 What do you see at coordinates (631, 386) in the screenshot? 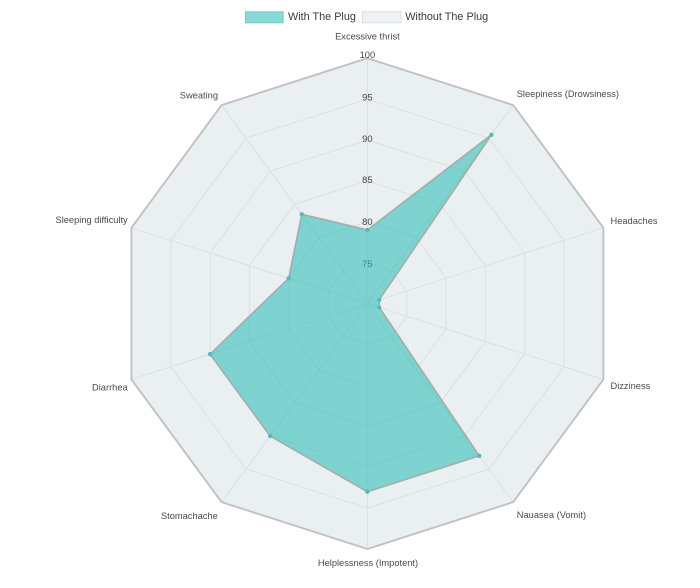
I see `svg-text: Dizziness` at bounding box center [631, 386].